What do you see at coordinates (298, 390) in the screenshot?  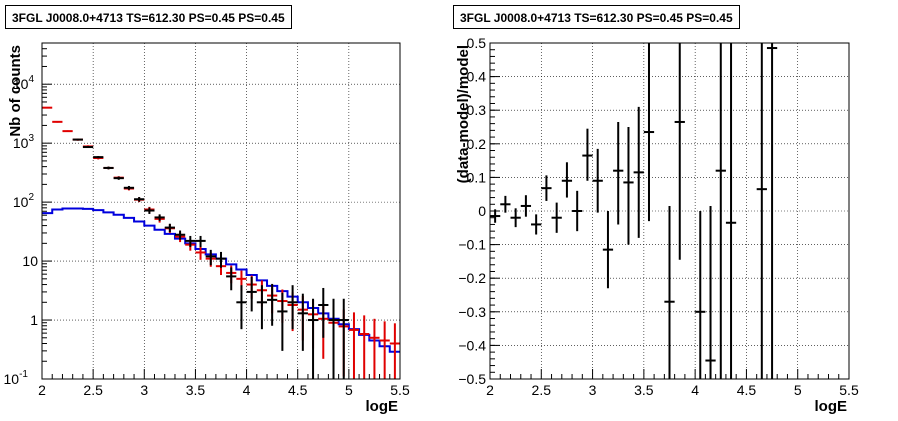 I see `left-x-tick-label: 4.5` at bounding box center [298, 390].